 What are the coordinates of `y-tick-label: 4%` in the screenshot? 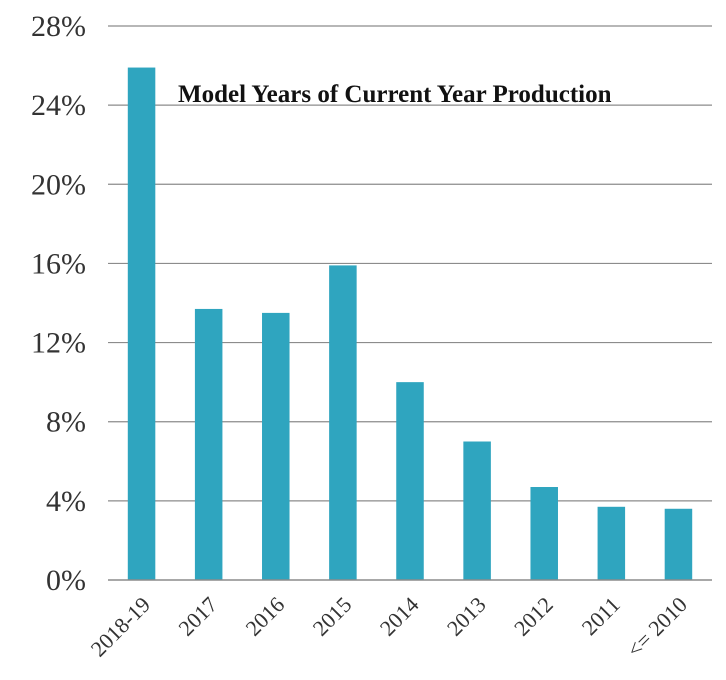 It's located at (66, 501).